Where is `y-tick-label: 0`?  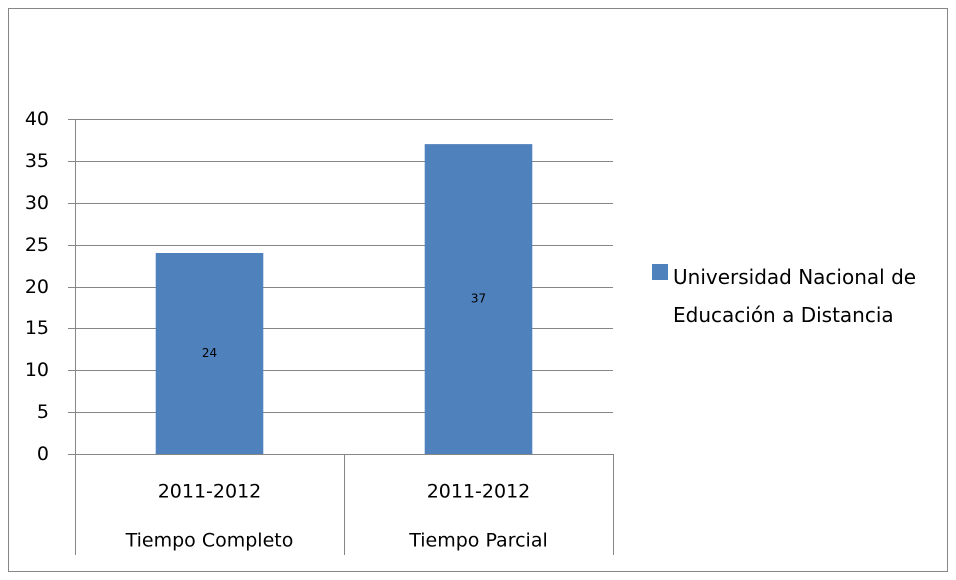 y-tick-label: 0 is located at coordinates (43, 454).